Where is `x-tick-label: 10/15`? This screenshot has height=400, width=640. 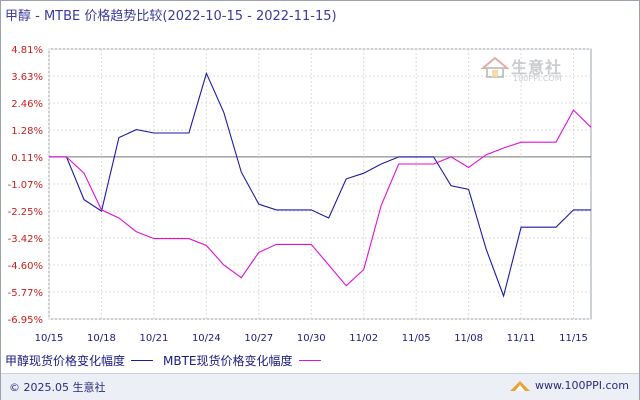
x-tick-label: 10/15 is located at coordinates (49, 338).